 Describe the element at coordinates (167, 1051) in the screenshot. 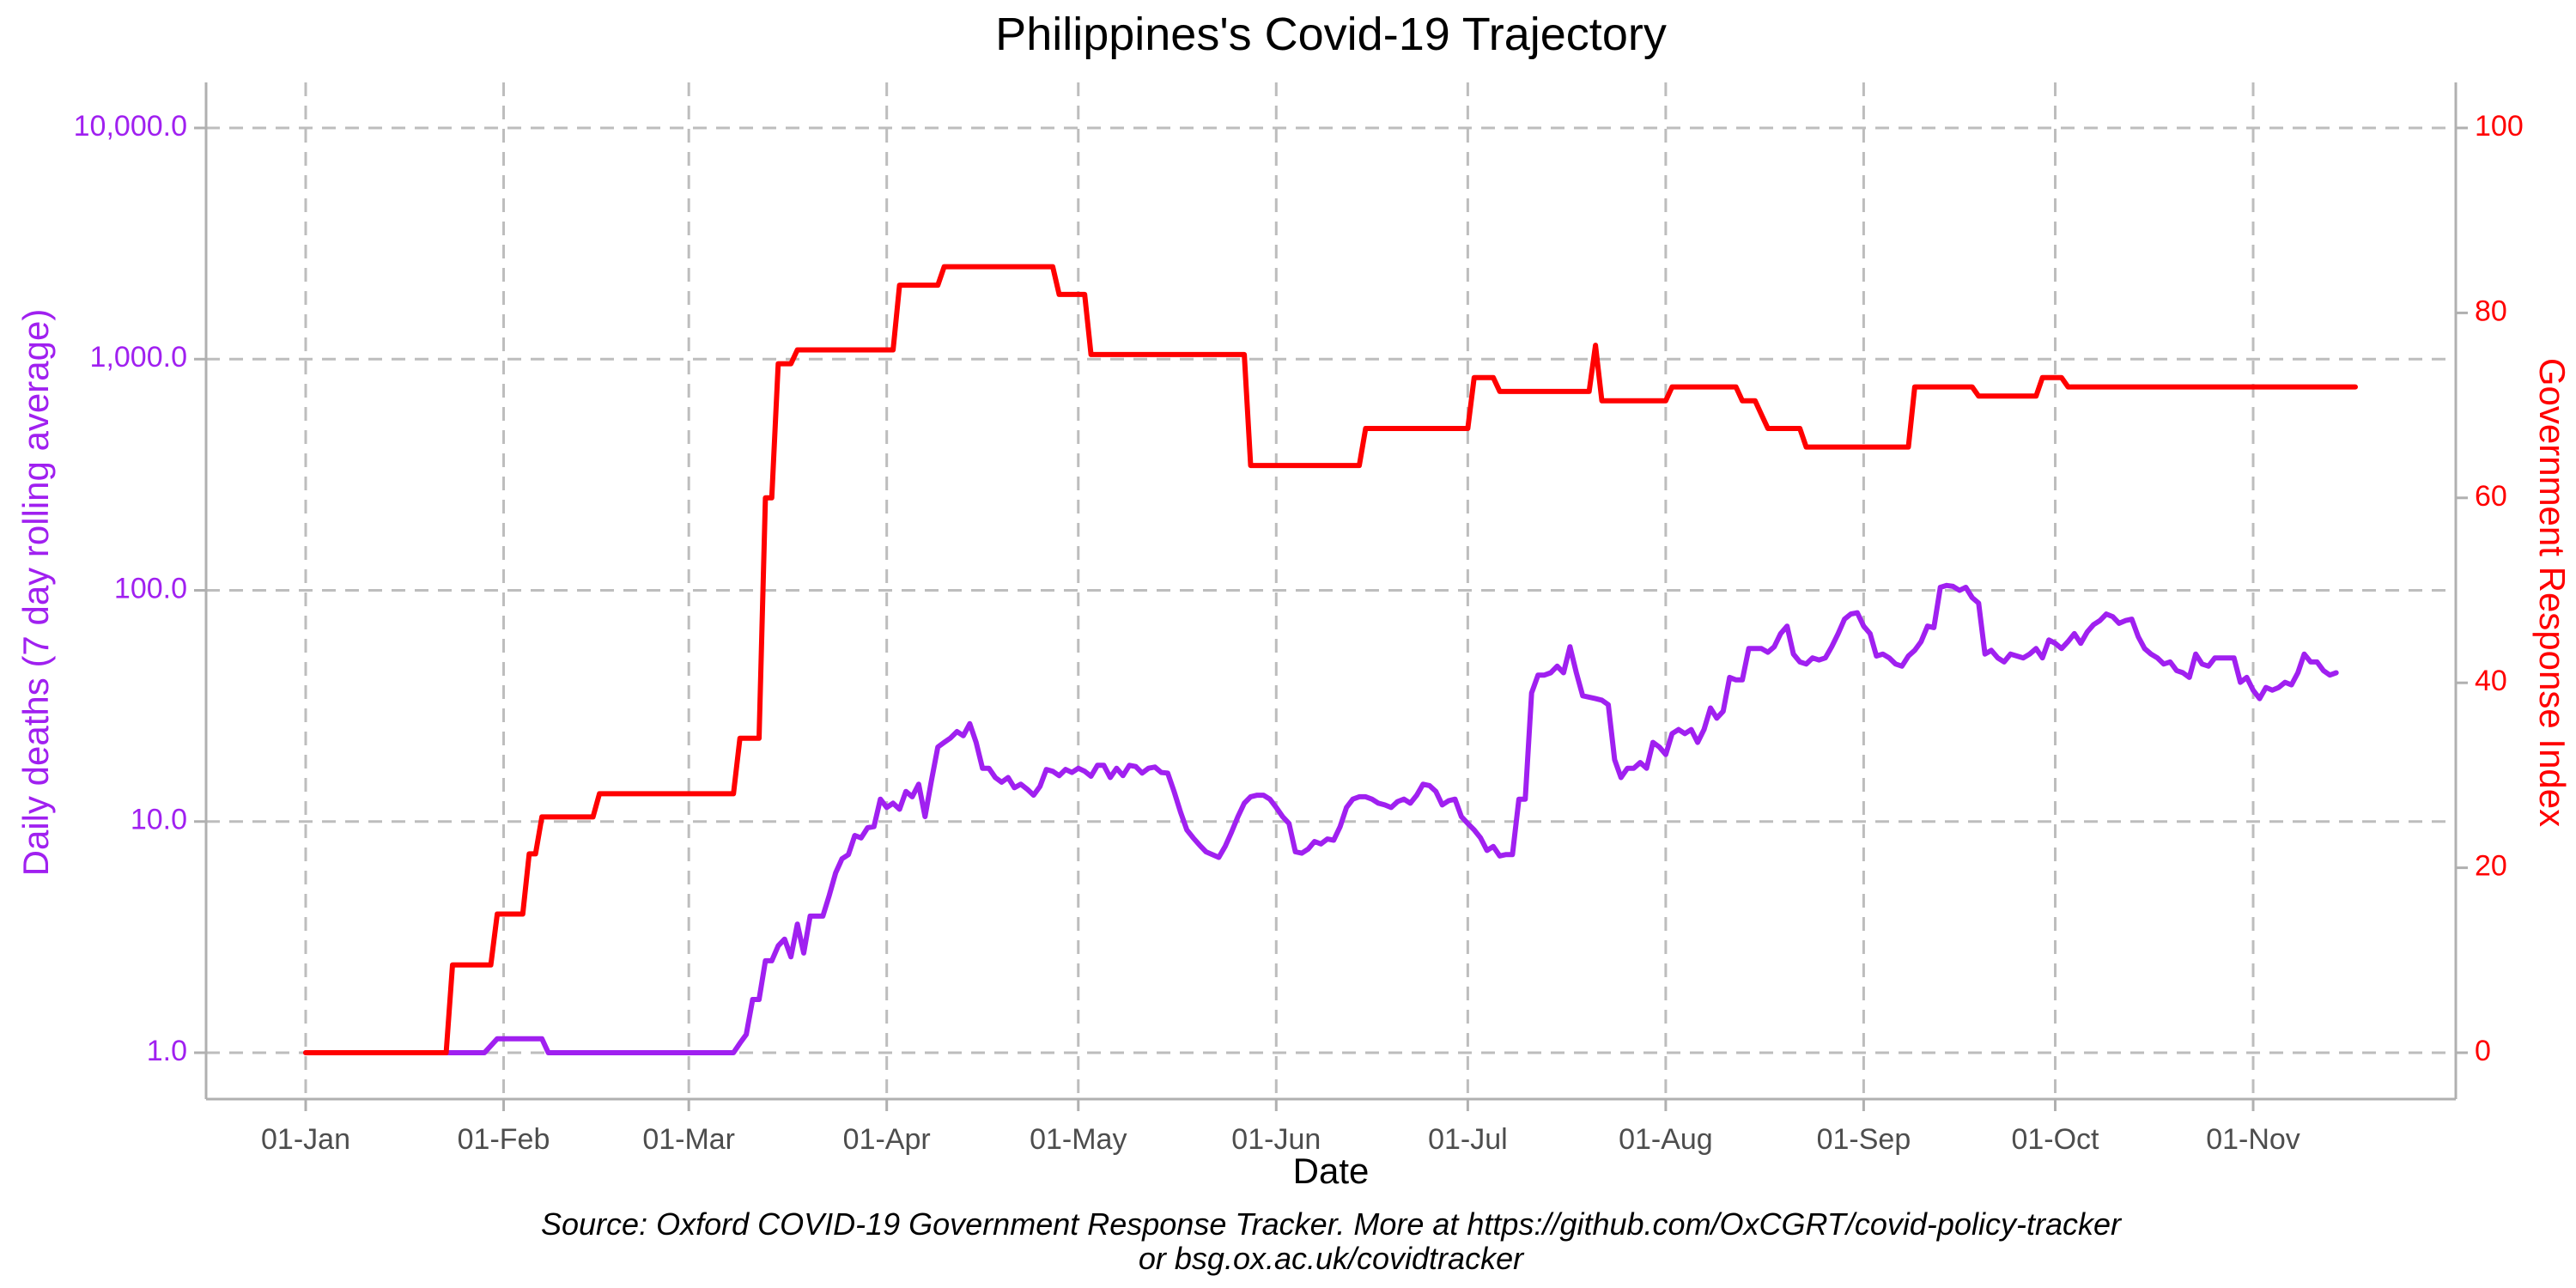

I see `y-left-tick-label: 1.0` at that location.